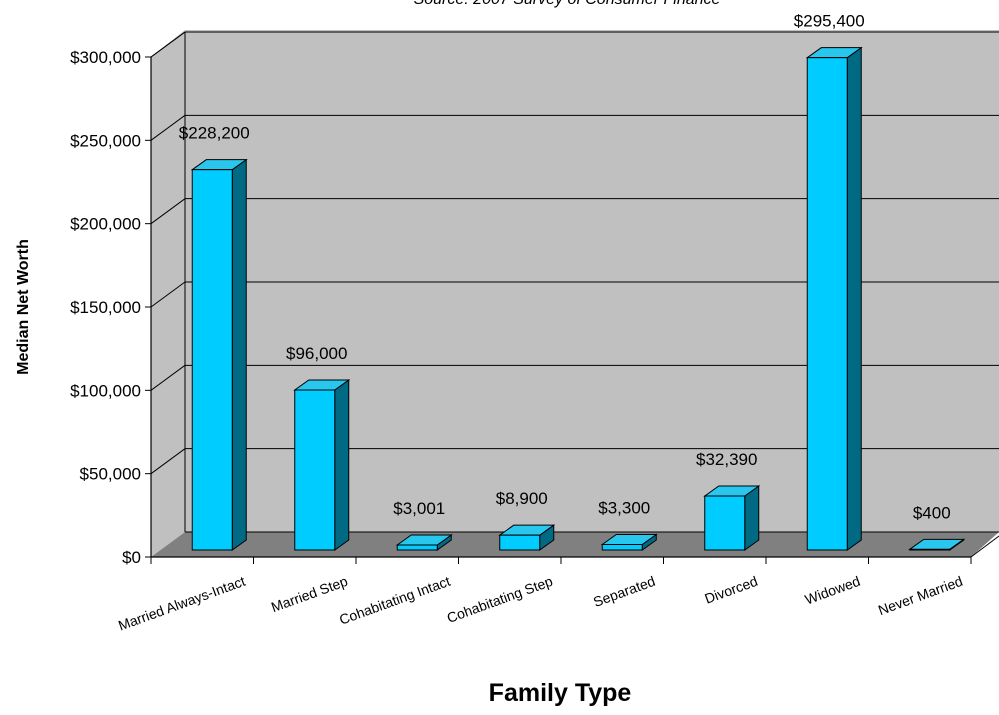 The width and height of the screenshot is (999, 715). I want to click on data-label: $228,200, so click(214, 133).